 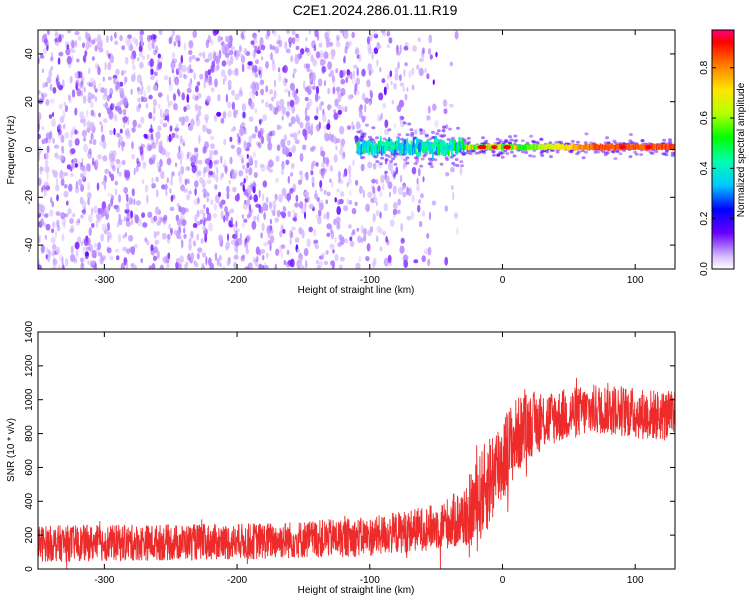 What do you see at coordinates (237, 280) in the screenshot?
I see `x-tick-label: -200` at bounding box center [237, 280].